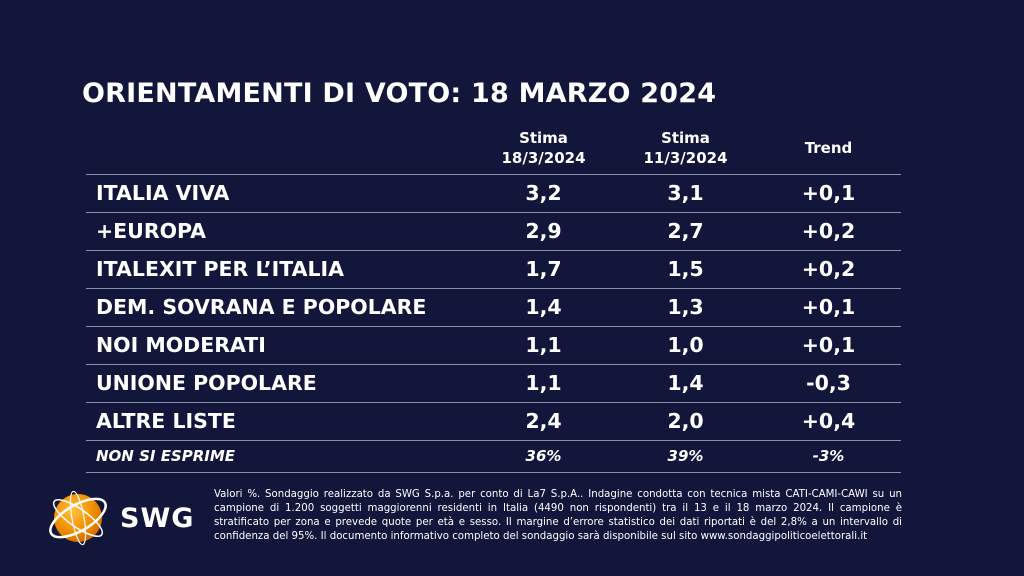 The image size is (1024, 576). I want to click on logo-text: SWG, so click(157, 518).